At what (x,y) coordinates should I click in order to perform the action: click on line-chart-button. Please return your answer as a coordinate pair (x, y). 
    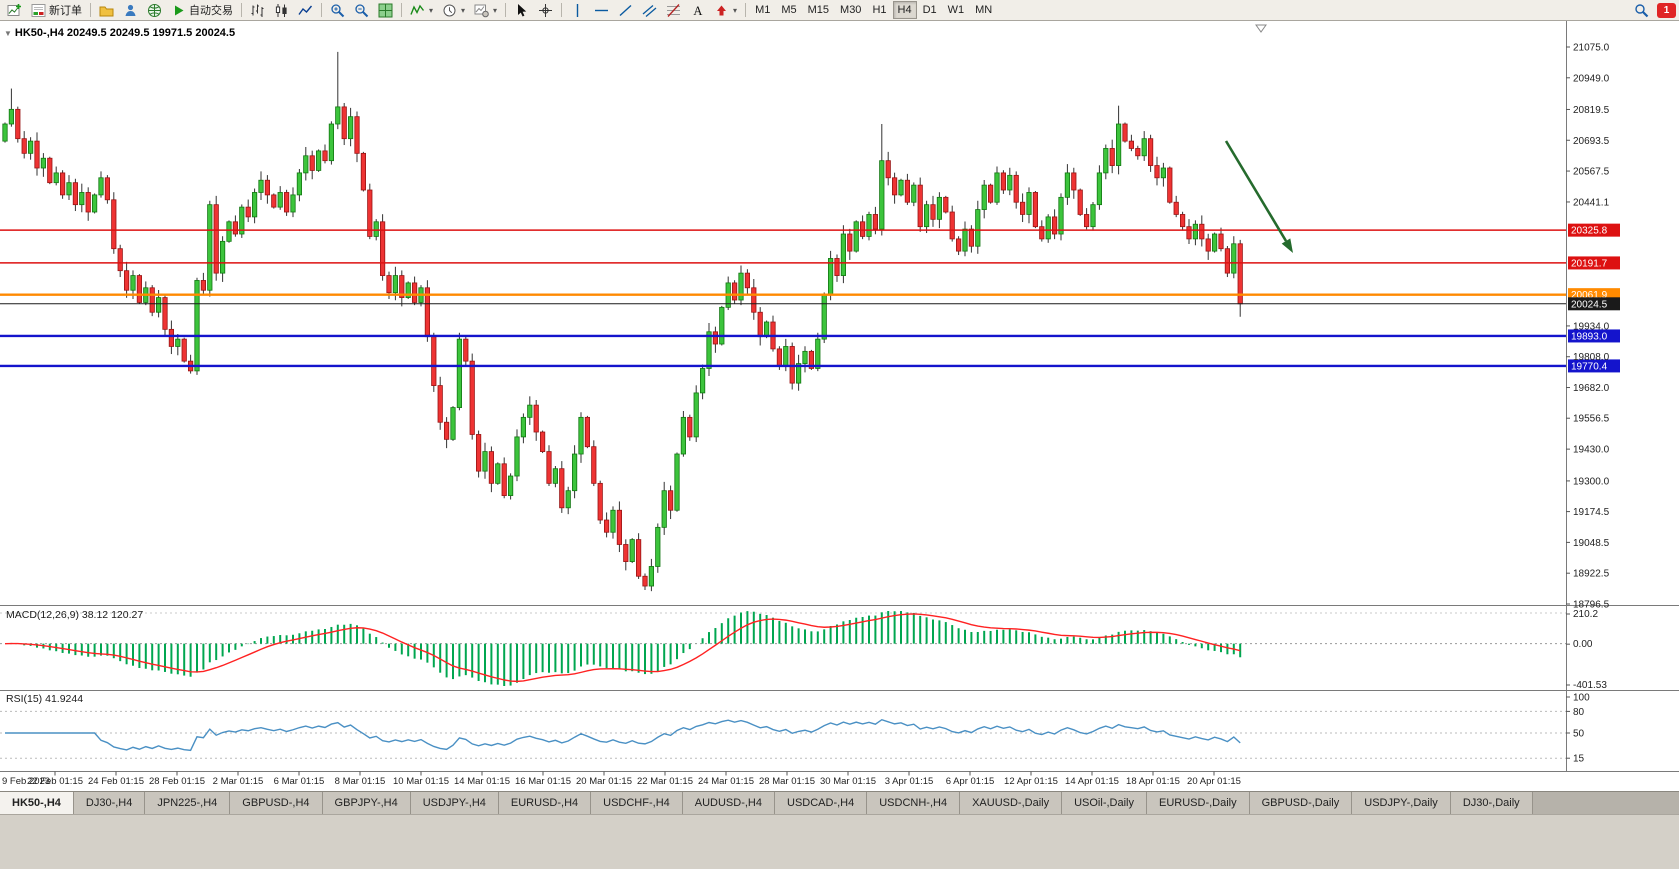
    Looking at the image, I should click on (305, 10).